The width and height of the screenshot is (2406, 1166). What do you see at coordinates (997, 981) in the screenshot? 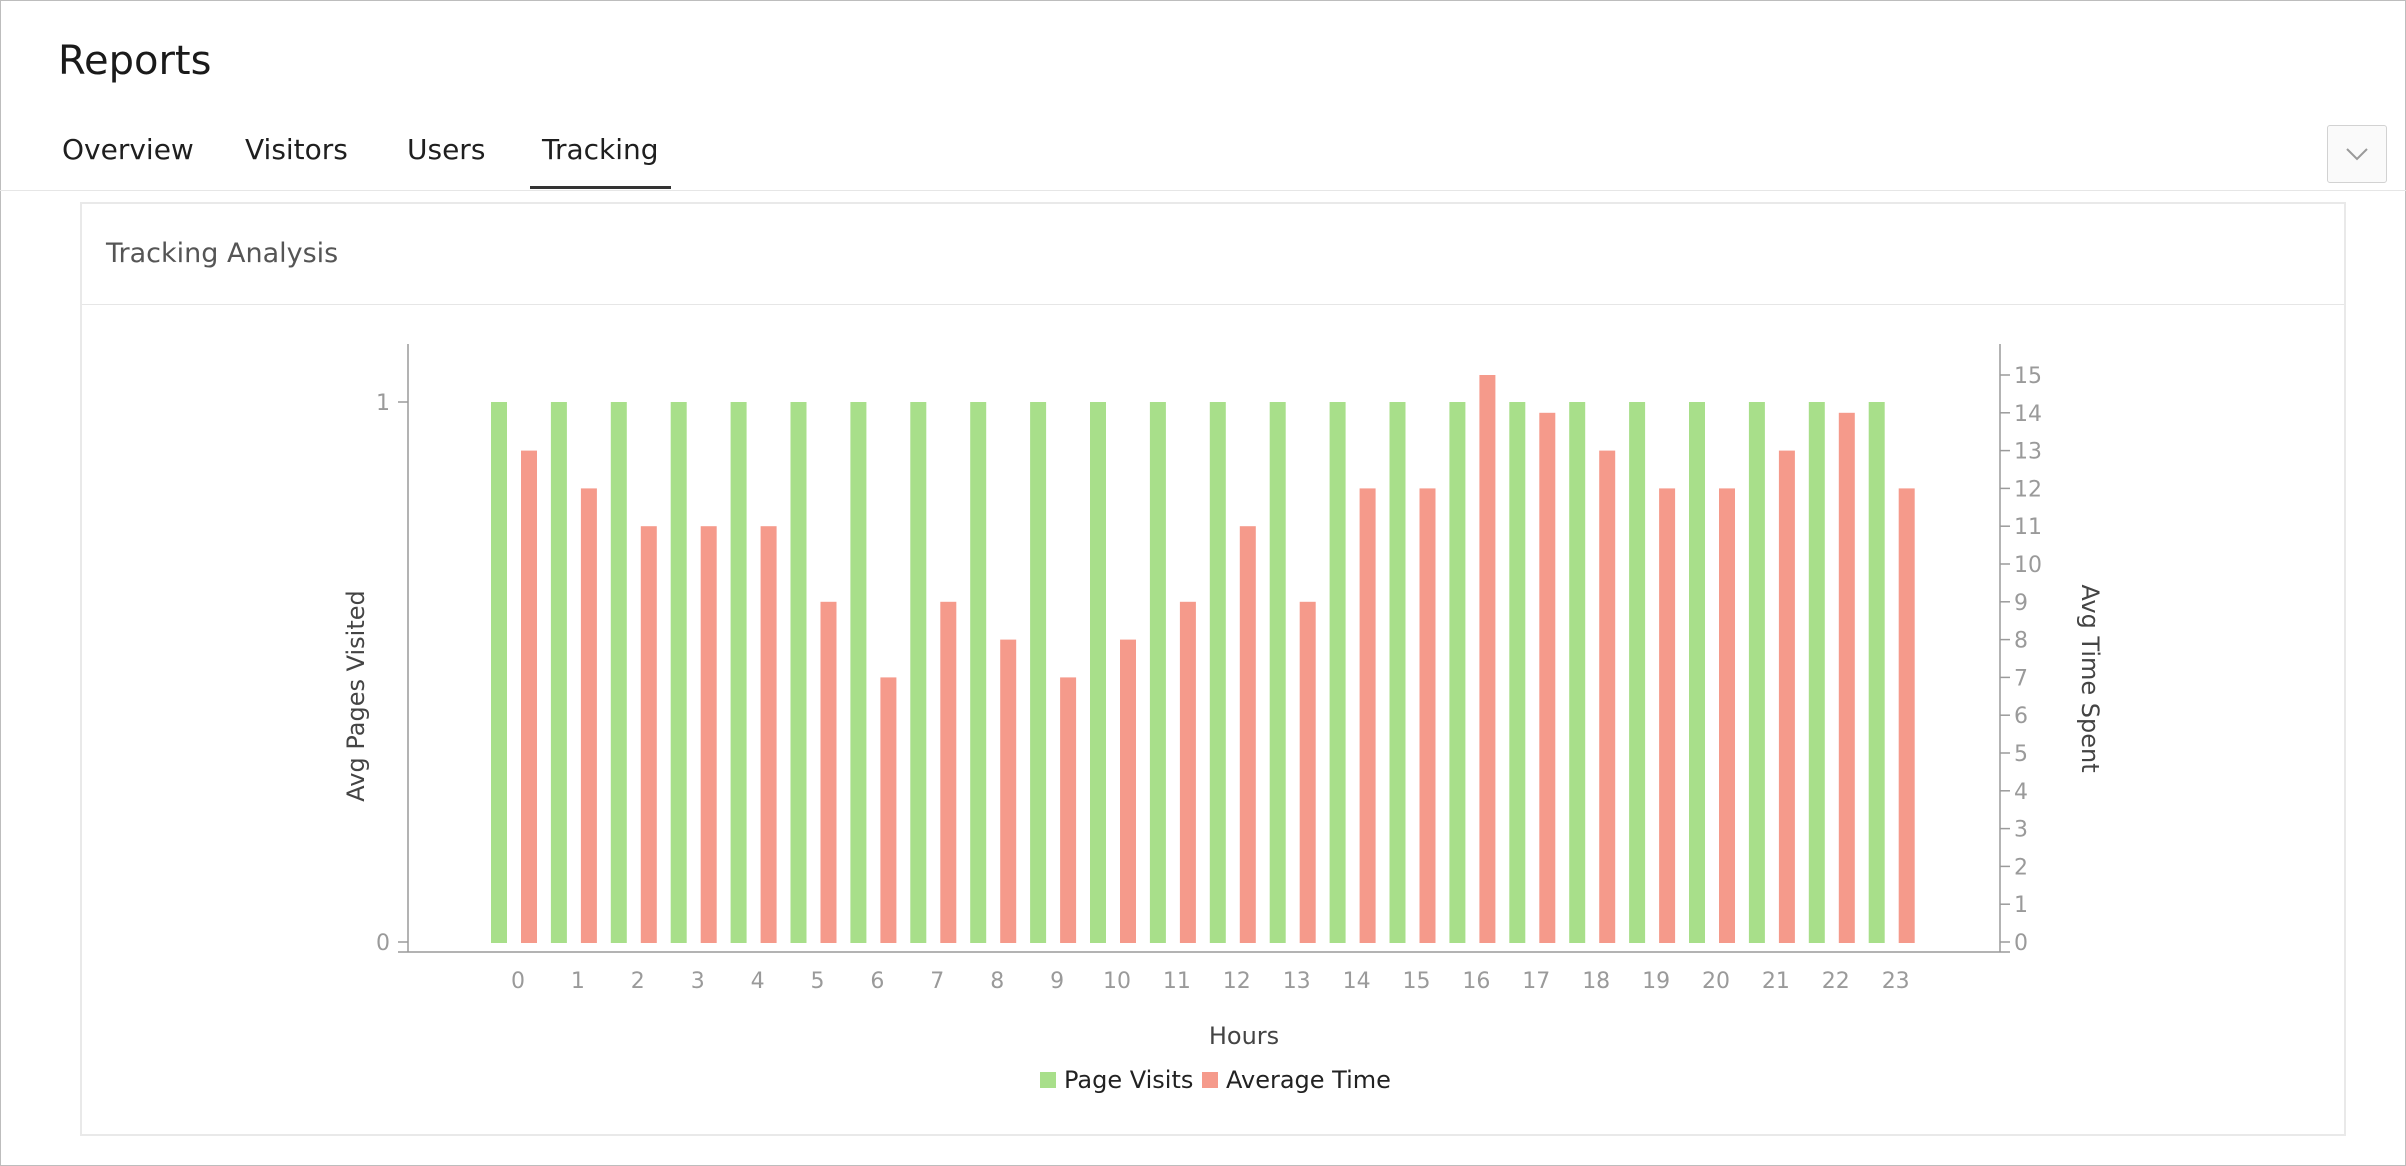
I see `x-axis-tick-label: 8` at bounding box center [997, 981].